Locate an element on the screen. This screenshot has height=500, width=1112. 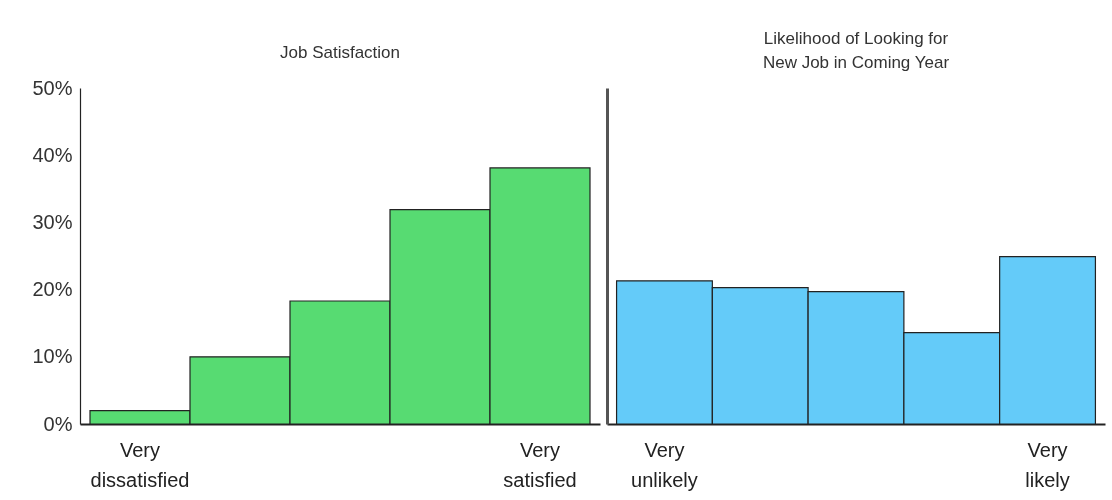
x-tick-label: Very dissatisfied is located at coordinates (140, 464).